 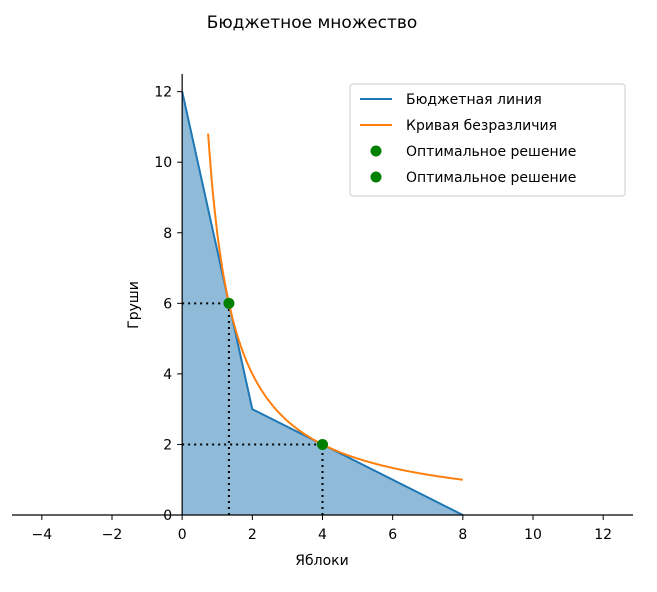 I want to click on y-tick-label: 4, so click(x=167, y=375).